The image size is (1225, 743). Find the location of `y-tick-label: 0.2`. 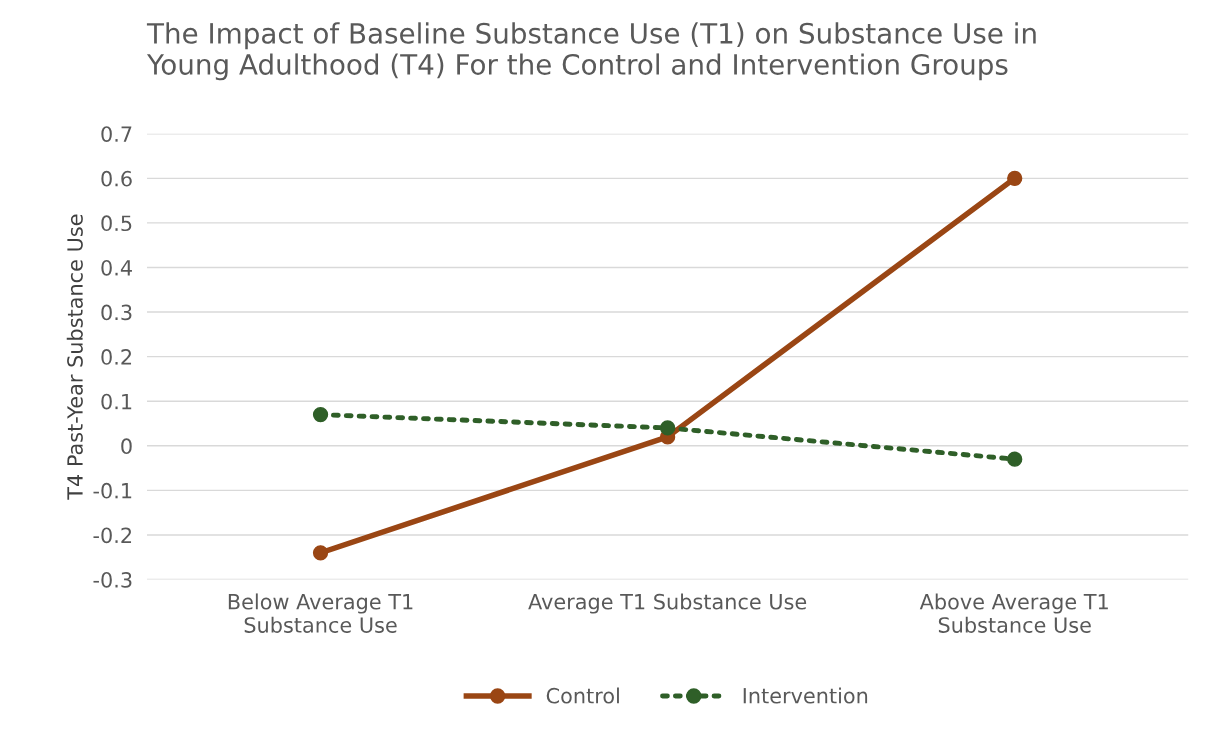

y-tick-label: 0.2 is located at coordinates (116, 357).